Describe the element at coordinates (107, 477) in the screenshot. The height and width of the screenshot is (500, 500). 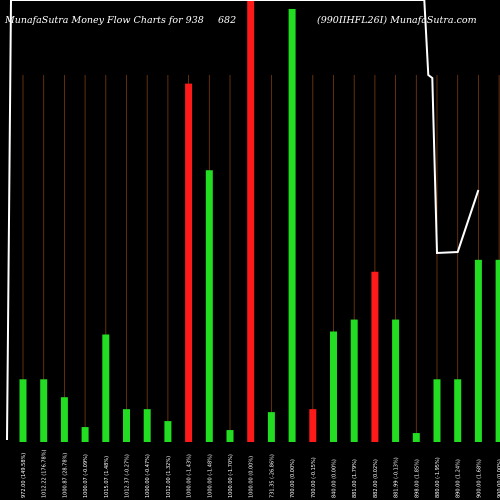
I see `x-tick-label: 1015.07 (1.48%)` at that location.